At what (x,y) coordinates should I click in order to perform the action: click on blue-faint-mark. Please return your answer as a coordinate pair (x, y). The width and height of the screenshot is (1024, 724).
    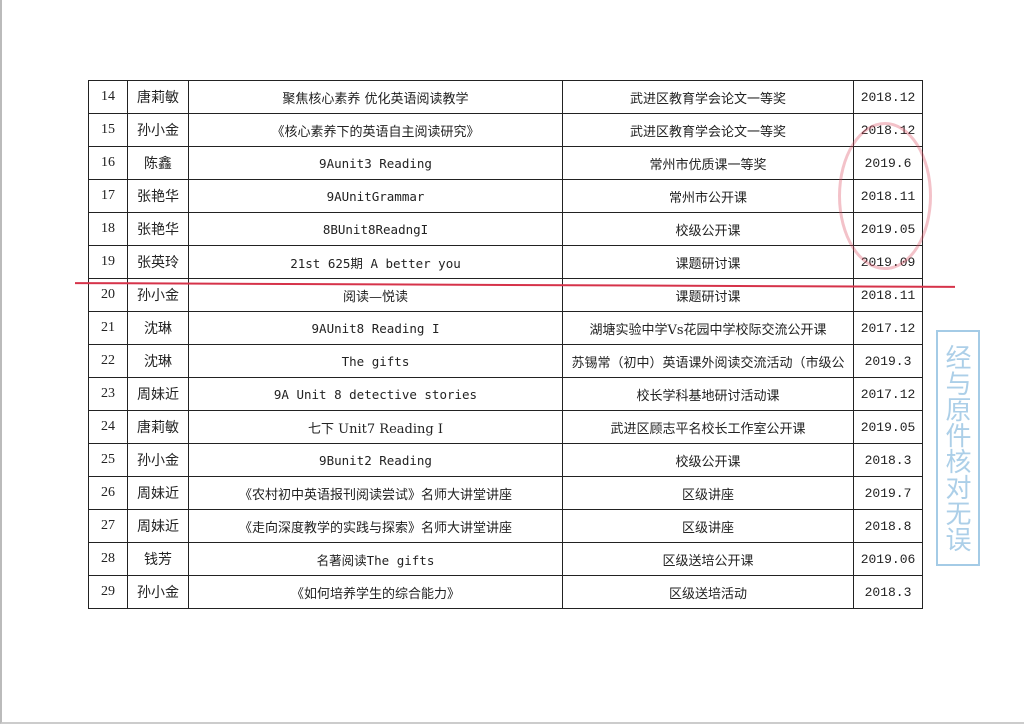
    Looking at the image, I should click on (825, 333).